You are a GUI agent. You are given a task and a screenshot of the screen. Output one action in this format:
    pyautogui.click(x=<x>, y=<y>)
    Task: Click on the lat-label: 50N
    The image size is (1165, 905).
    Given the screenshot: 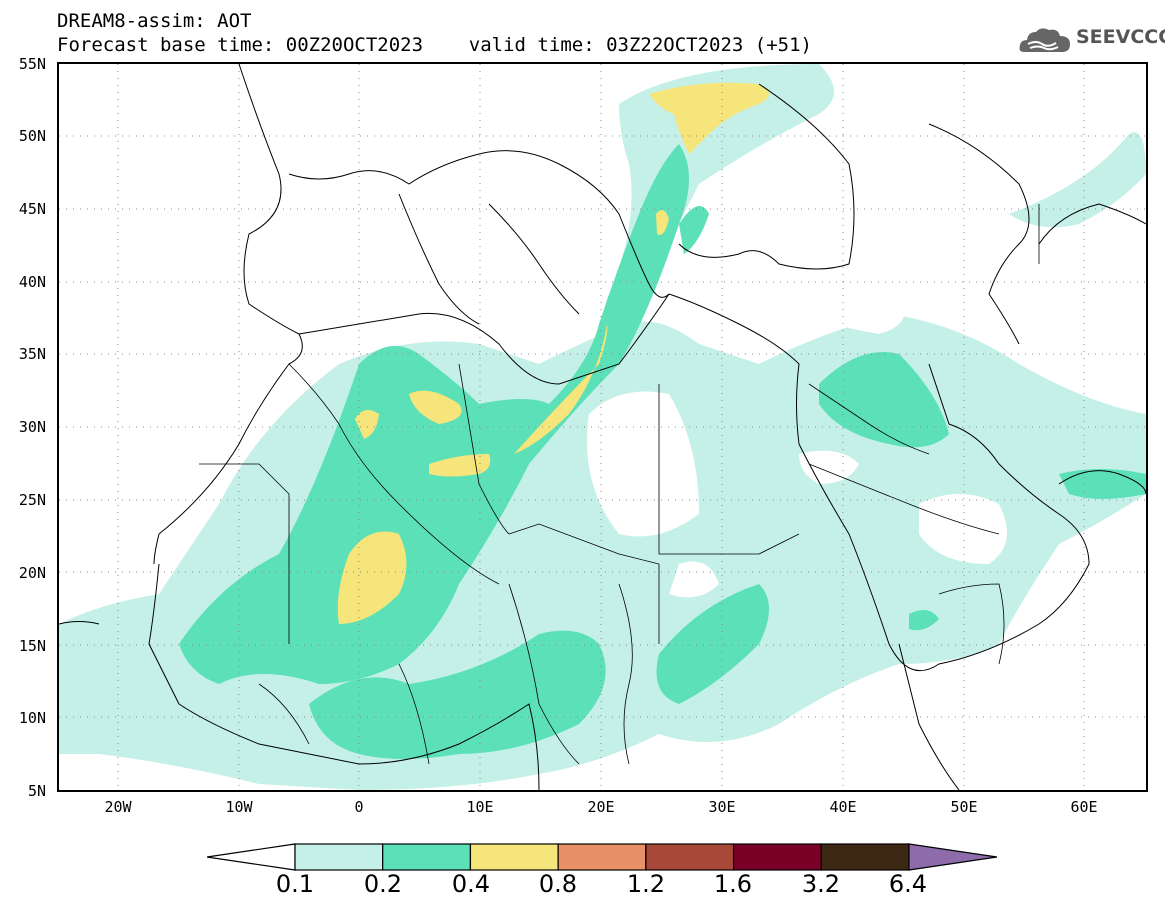 What is the action you would take?
    pyautogui.click(x=32, y=136)
    